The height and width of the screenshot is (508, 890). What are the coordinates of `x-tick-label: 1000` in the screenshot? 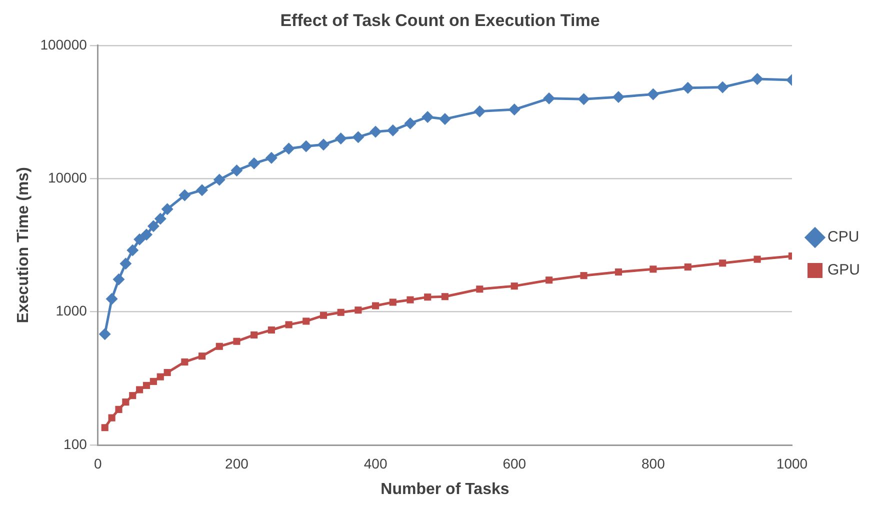 It's located at (792, 463).